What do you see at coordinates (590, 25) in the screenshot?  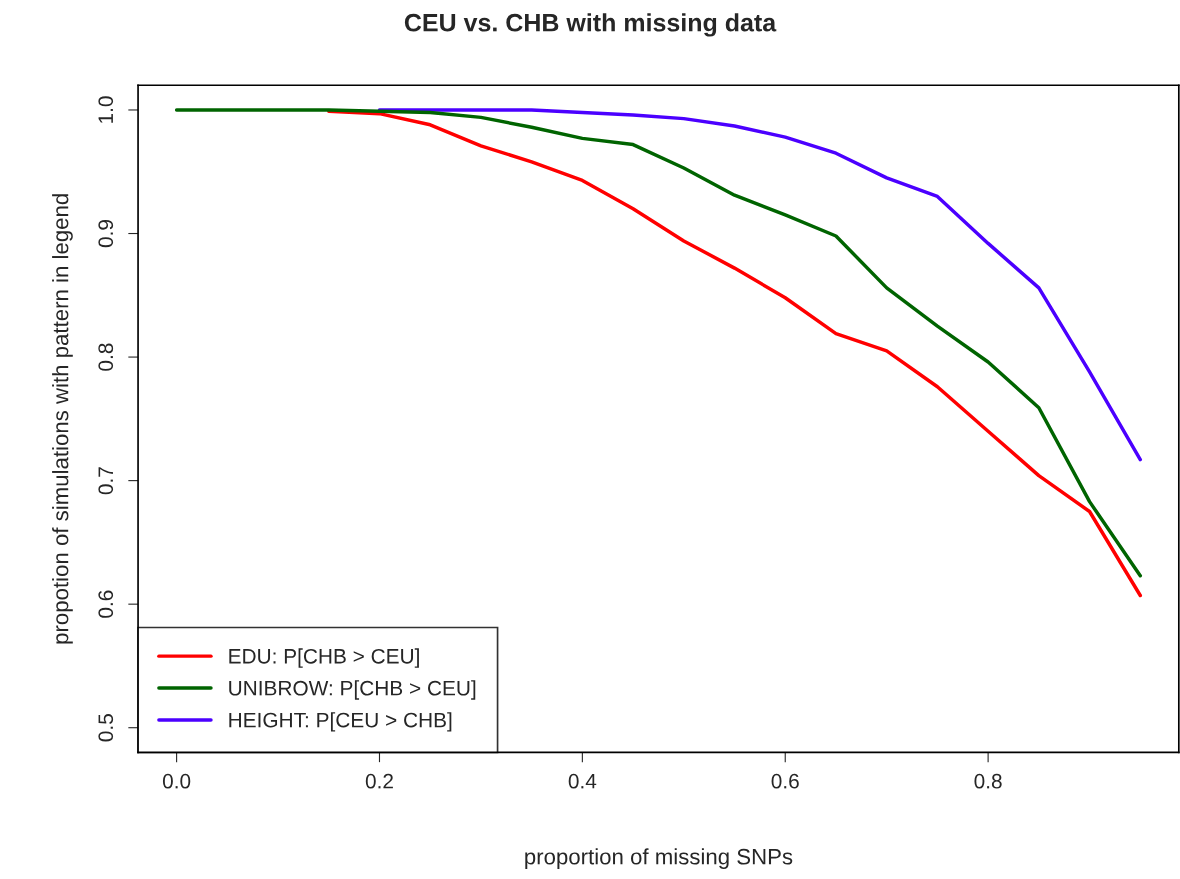 I see `chart-title: CEU vs. CHB with missing data` at bounding box center [590, 25].